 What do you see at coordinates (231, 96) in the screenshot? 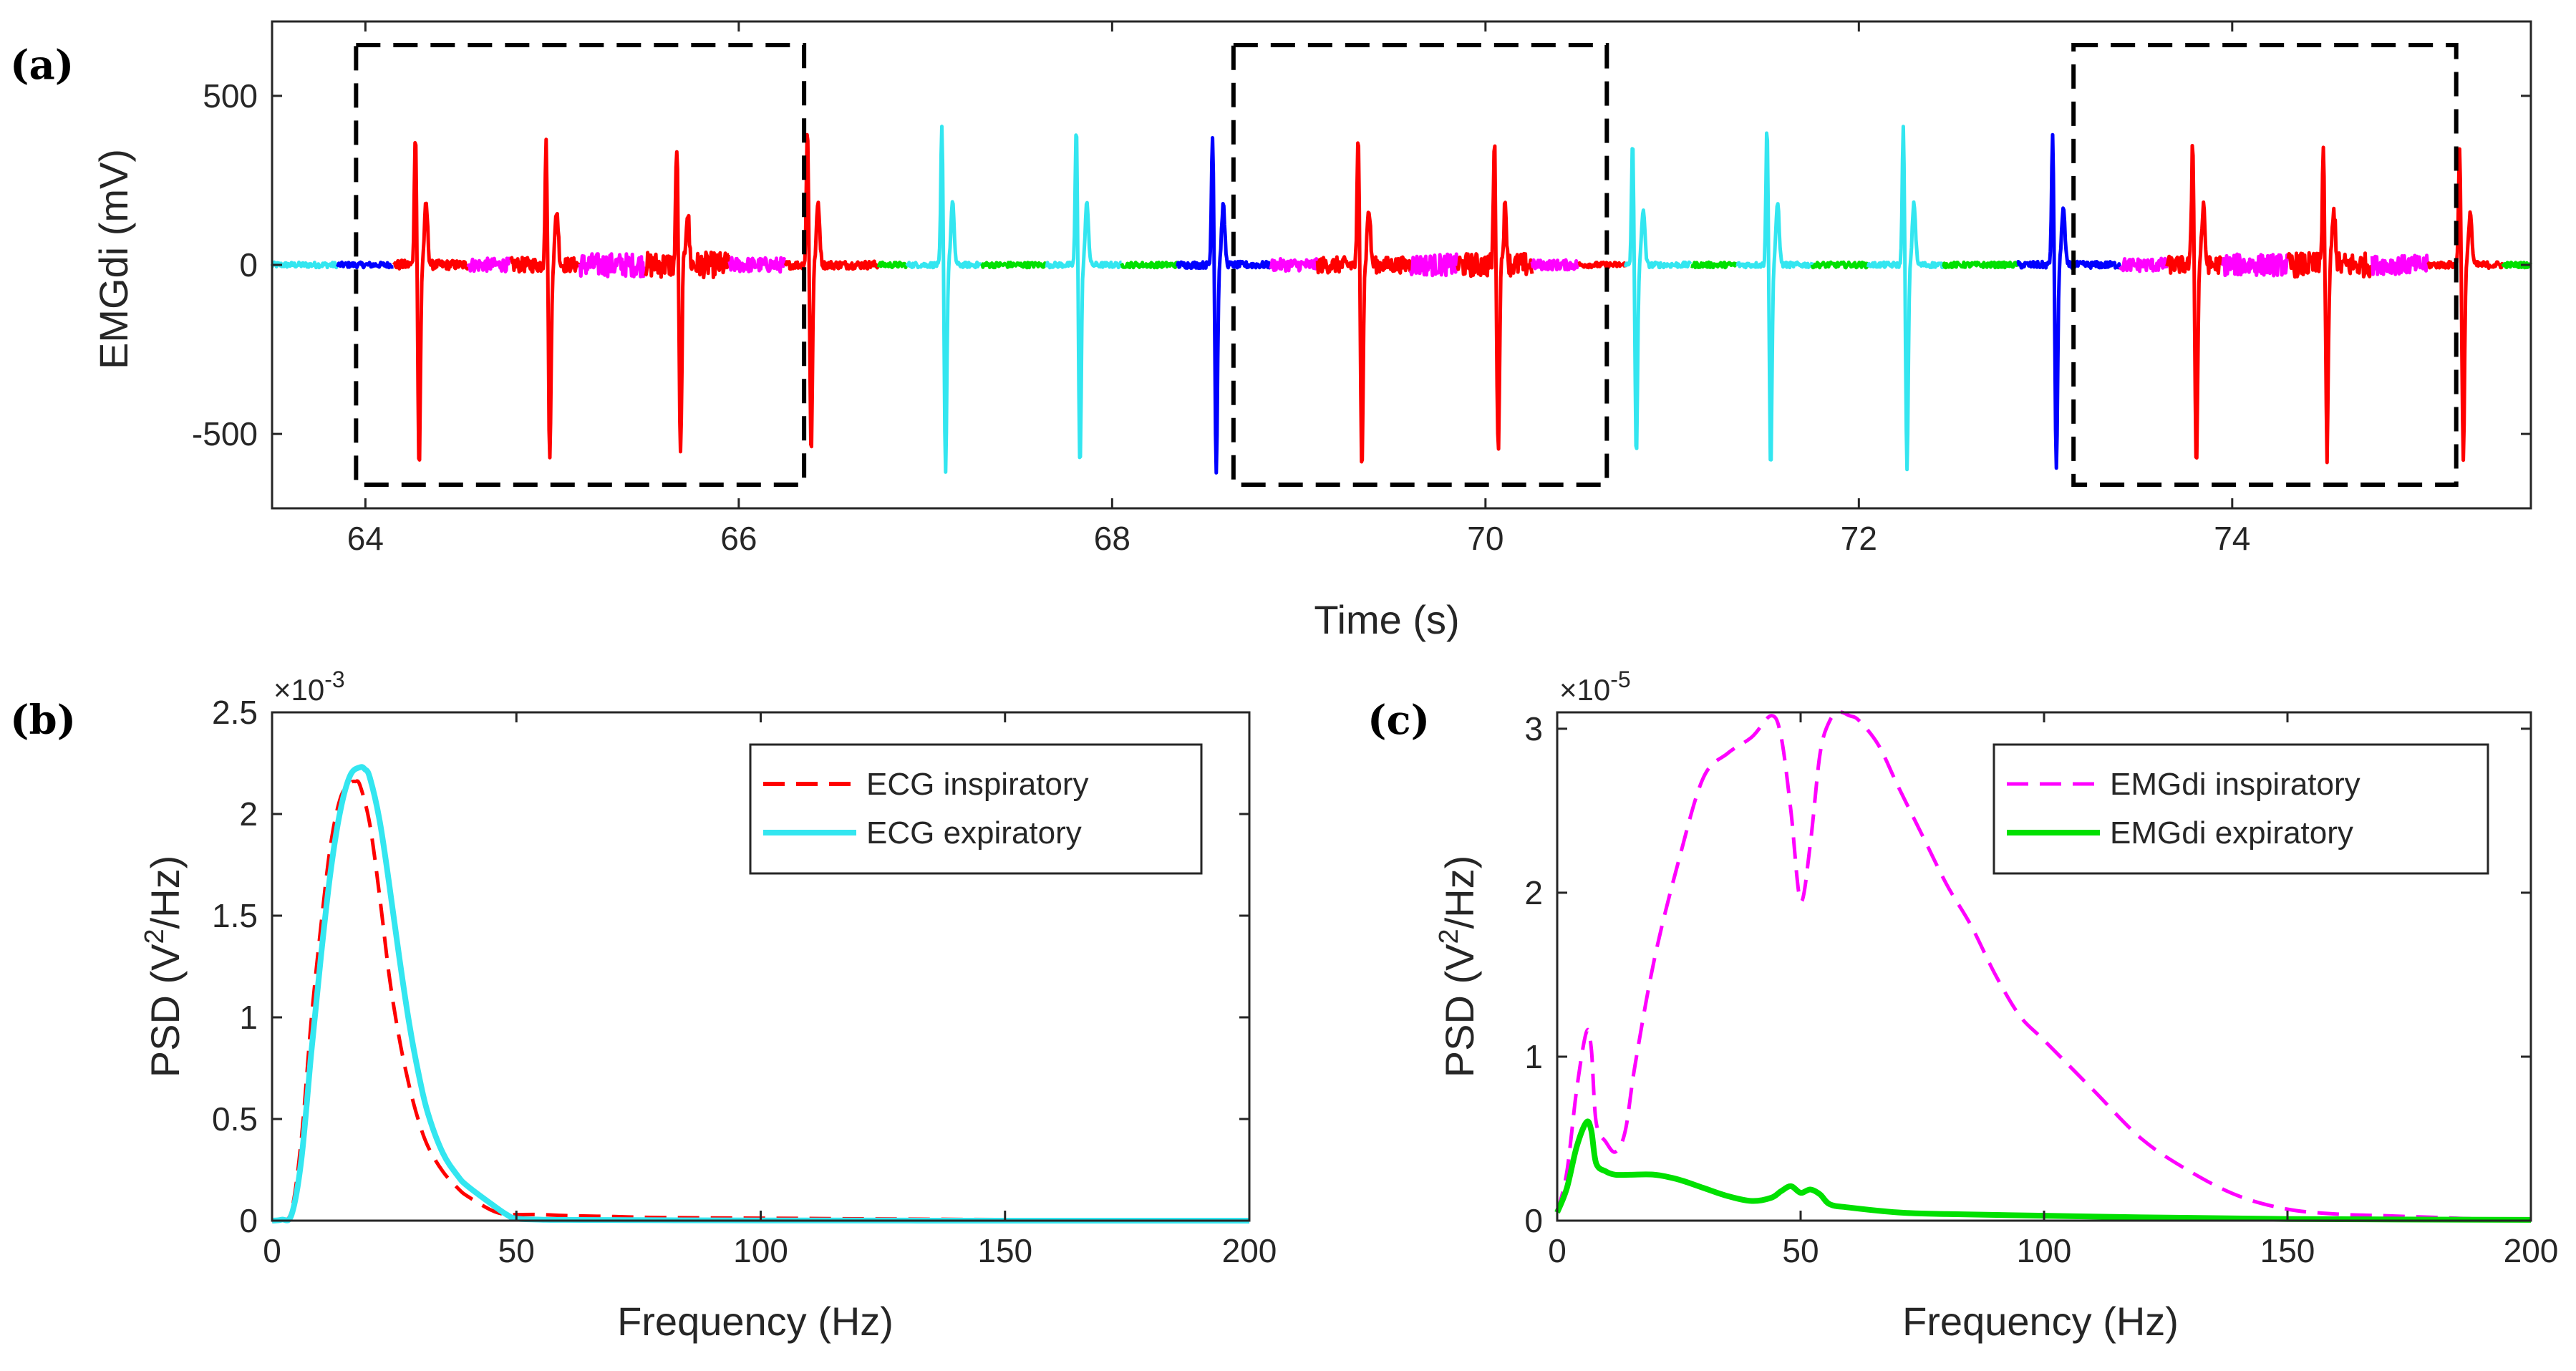
I see `panel-a-ytick-label: 500` at bounding box center [231, 96].